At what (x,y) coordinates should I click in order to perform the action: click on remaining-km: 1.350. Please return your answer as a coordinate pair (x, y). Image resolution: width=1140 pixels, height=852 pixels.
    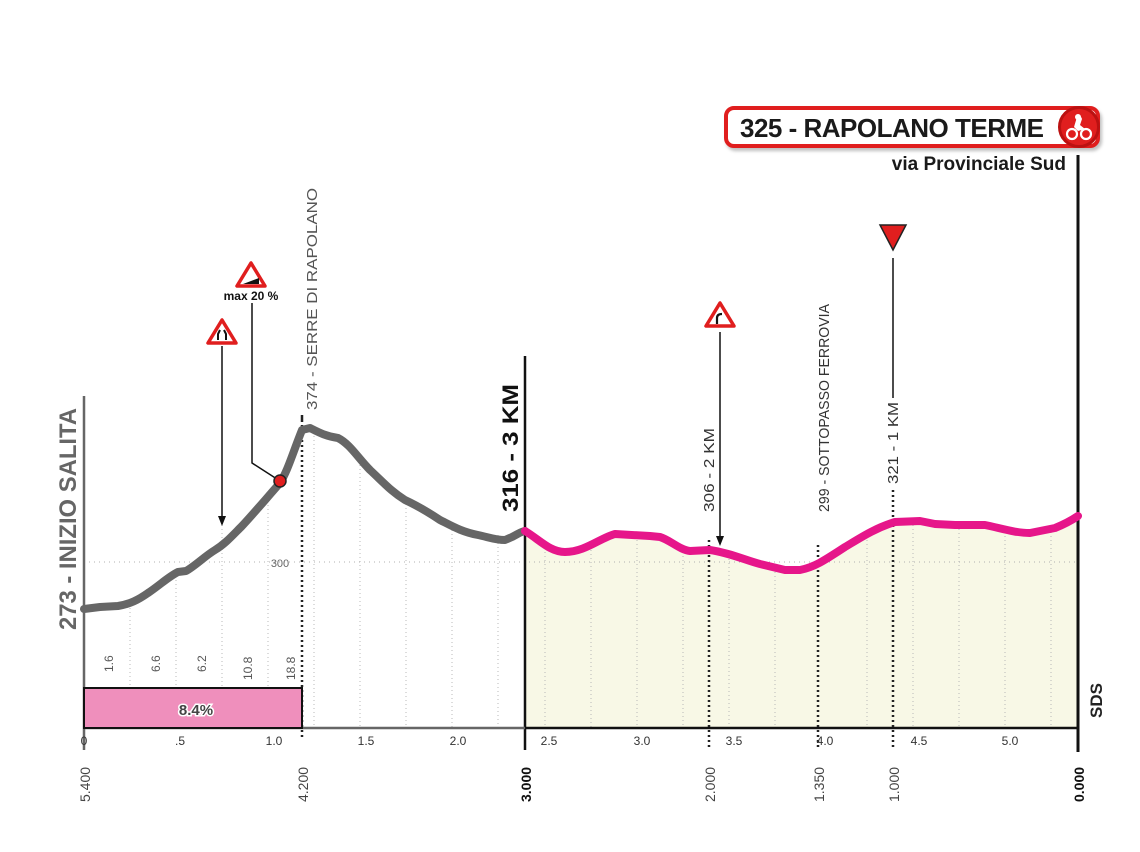
    Looking at the image, I should click on (819, 784).